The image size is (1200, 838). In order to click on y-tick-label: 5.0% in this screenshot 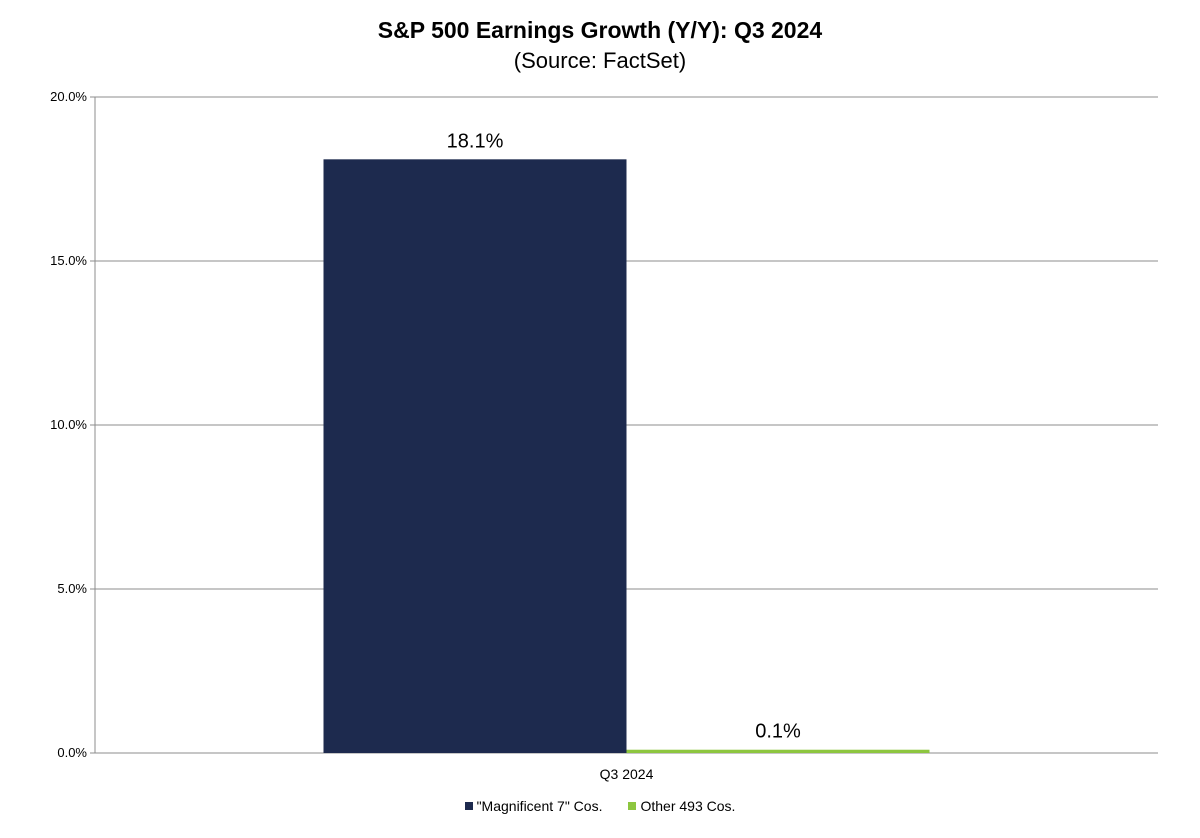, I will do `click(72, 588)`.